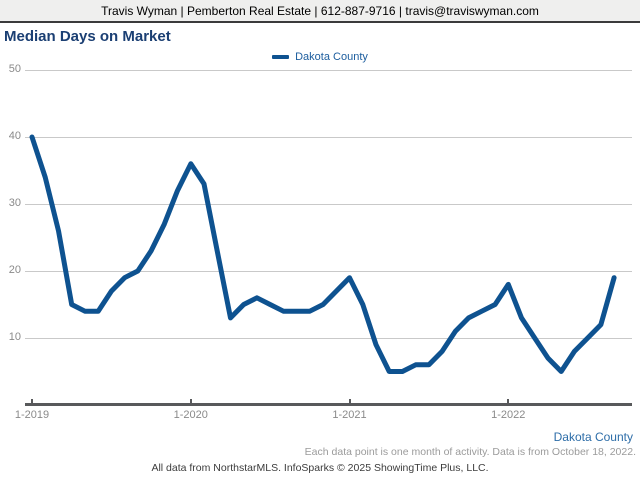 The width and height of the screenshot is (640, 480). What do you see at coordinates (331, 57) in the screenshot?
I see `legend-series-label: Dakota County` at bounding box center [331, 57].